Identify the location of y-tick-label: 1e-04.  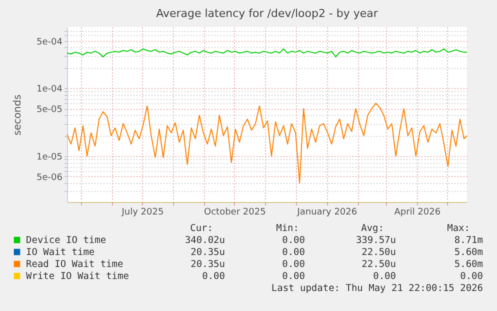
(49, 89).